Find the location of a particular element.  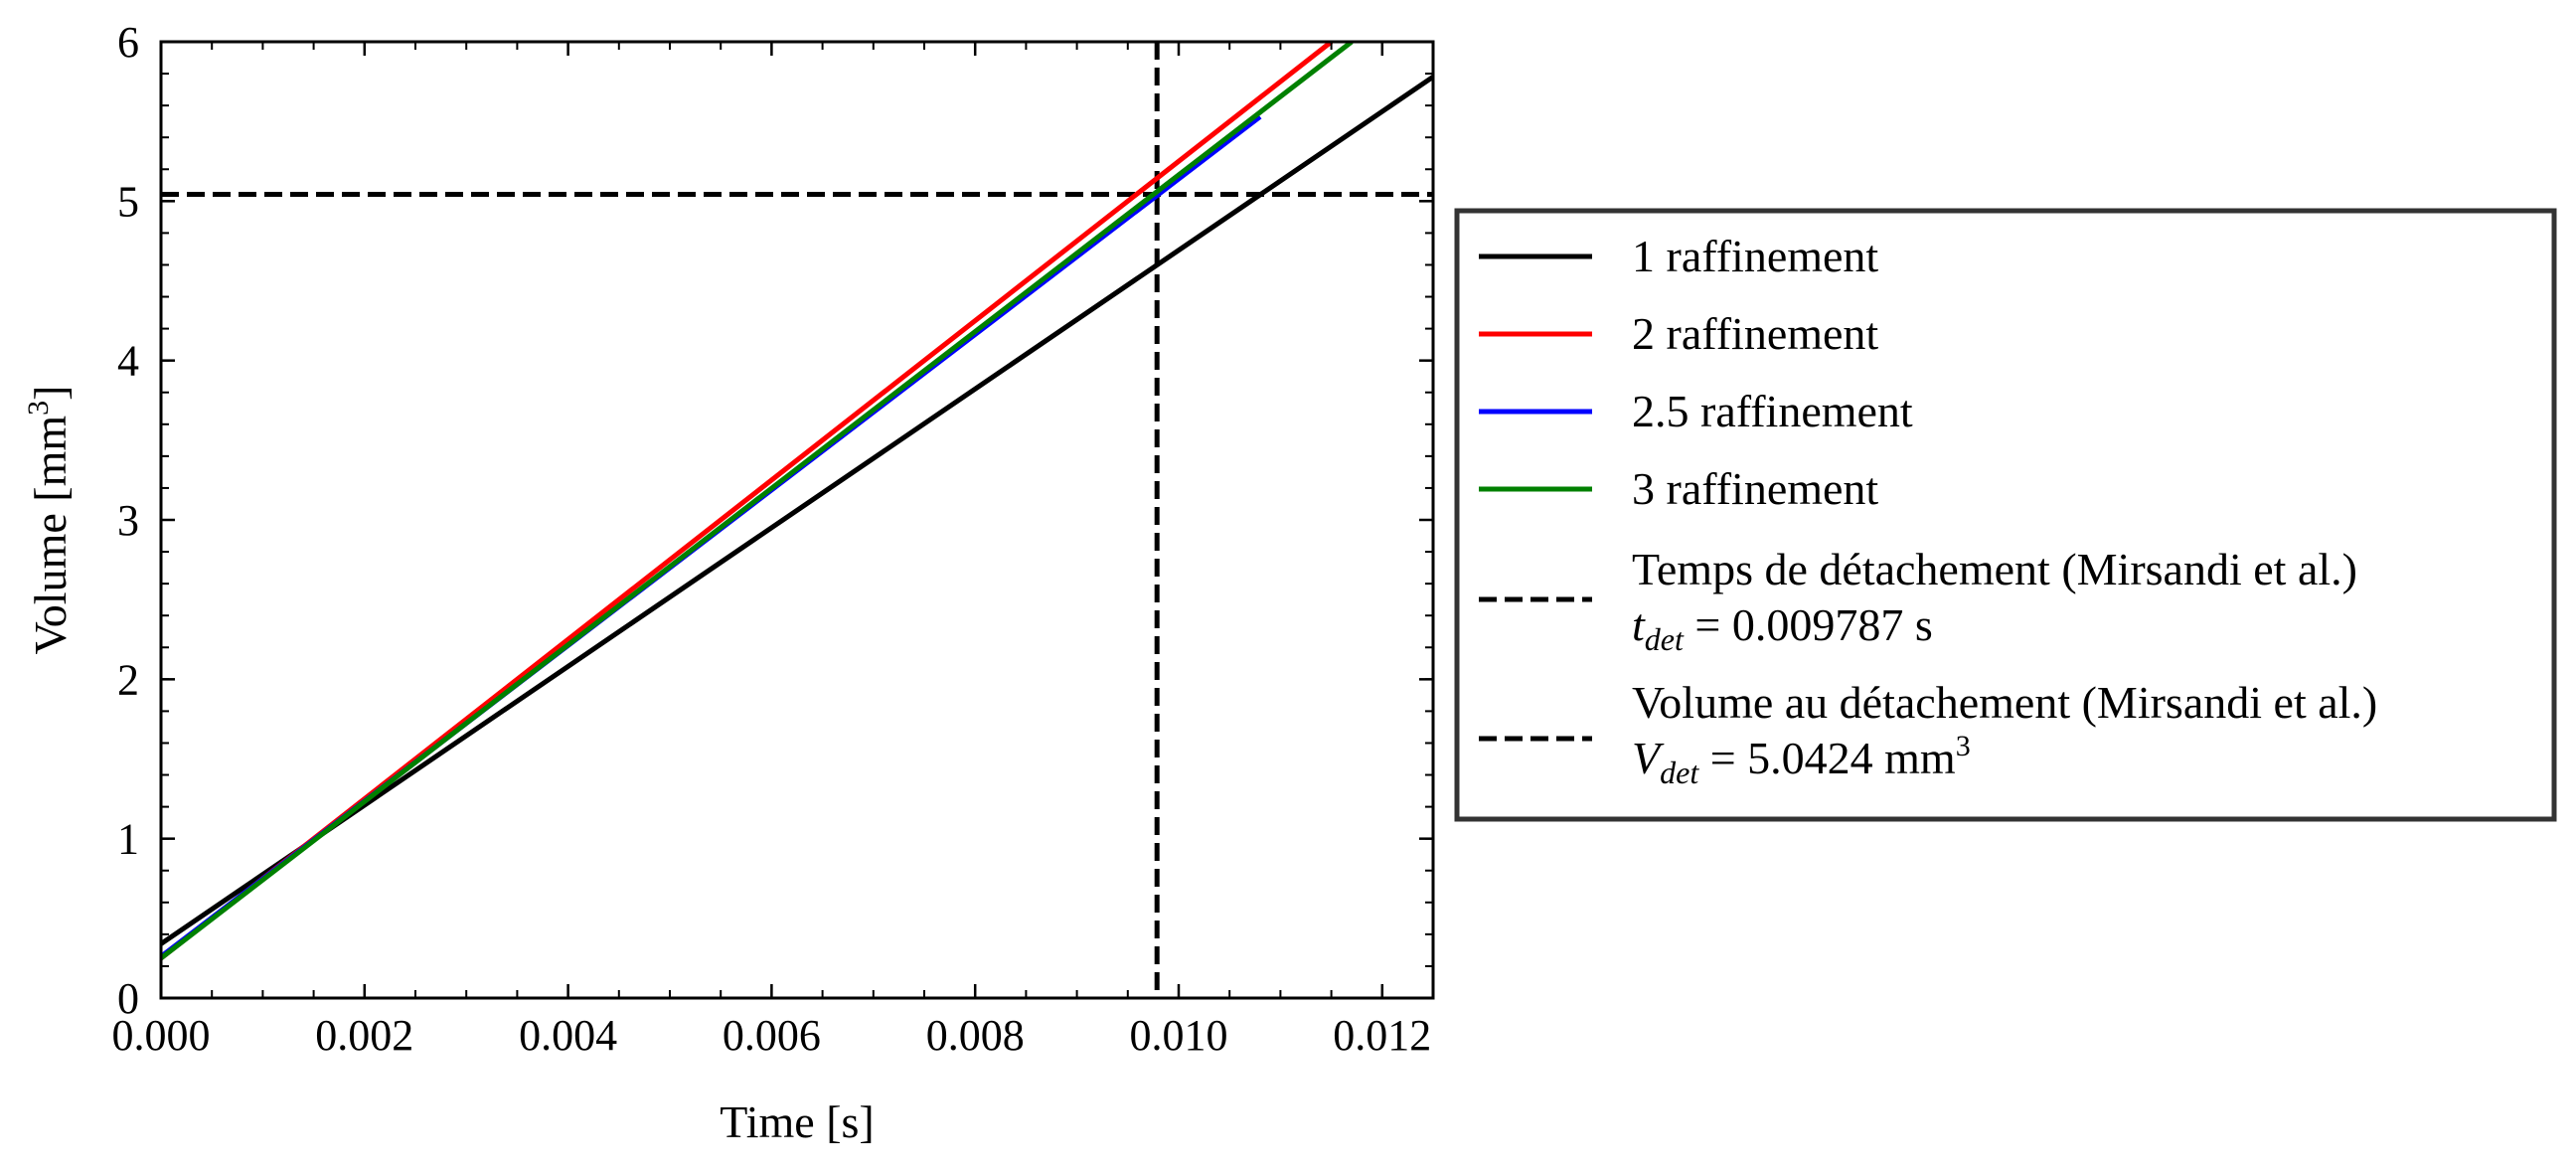

legend-ref-value-1: tdet = 0.009787 s is located at coordinates (1782, 628).